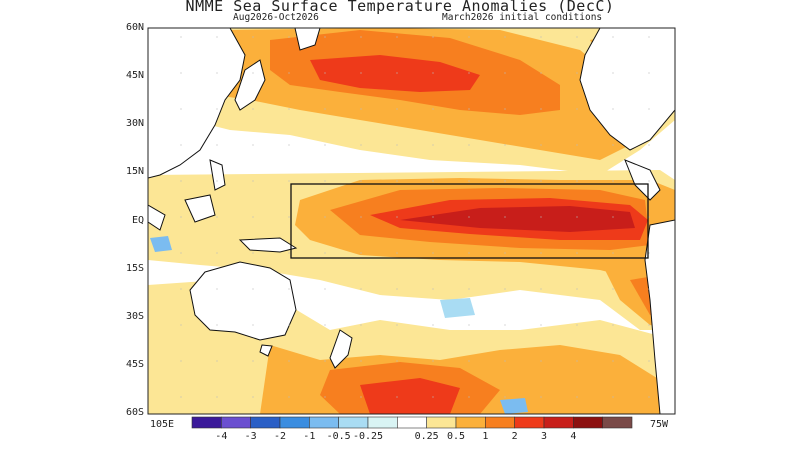 Image resolution: width=800 pixels, height=450 pixels. Describe the element at coordinates (134, 123) in the screenshot. I see `lat-label-30n: 30N` at that location.